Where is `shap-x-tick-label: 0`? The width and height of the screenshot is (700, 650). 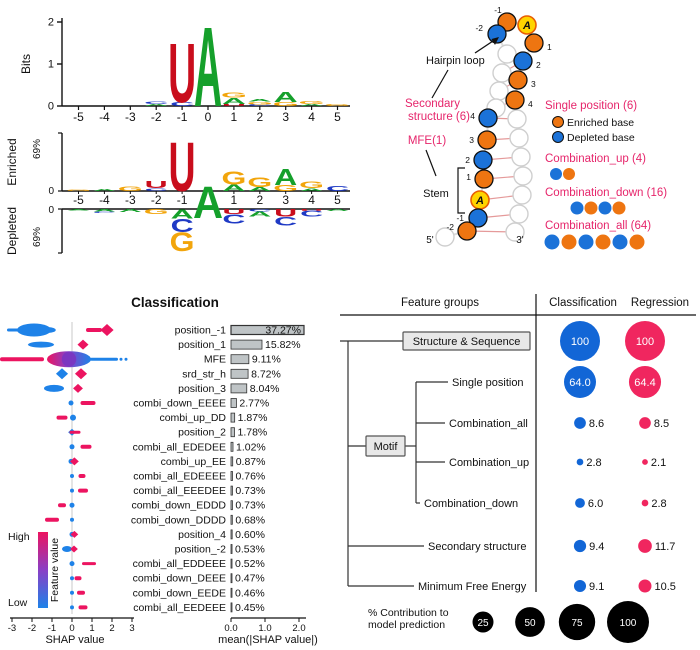
shap-x-tick-label: 0 is located at coordinates (71, 628).